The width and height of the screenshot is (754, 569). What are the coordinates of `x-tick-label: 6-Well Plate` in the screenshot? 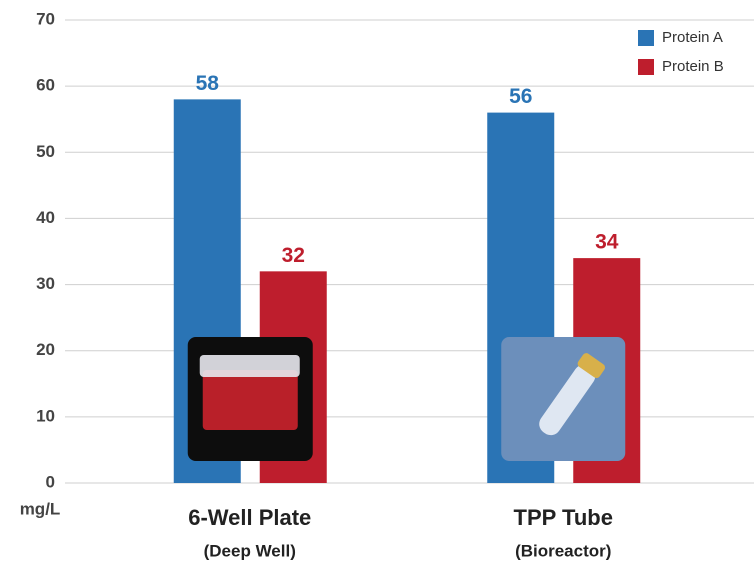 It's located at (249, 517).